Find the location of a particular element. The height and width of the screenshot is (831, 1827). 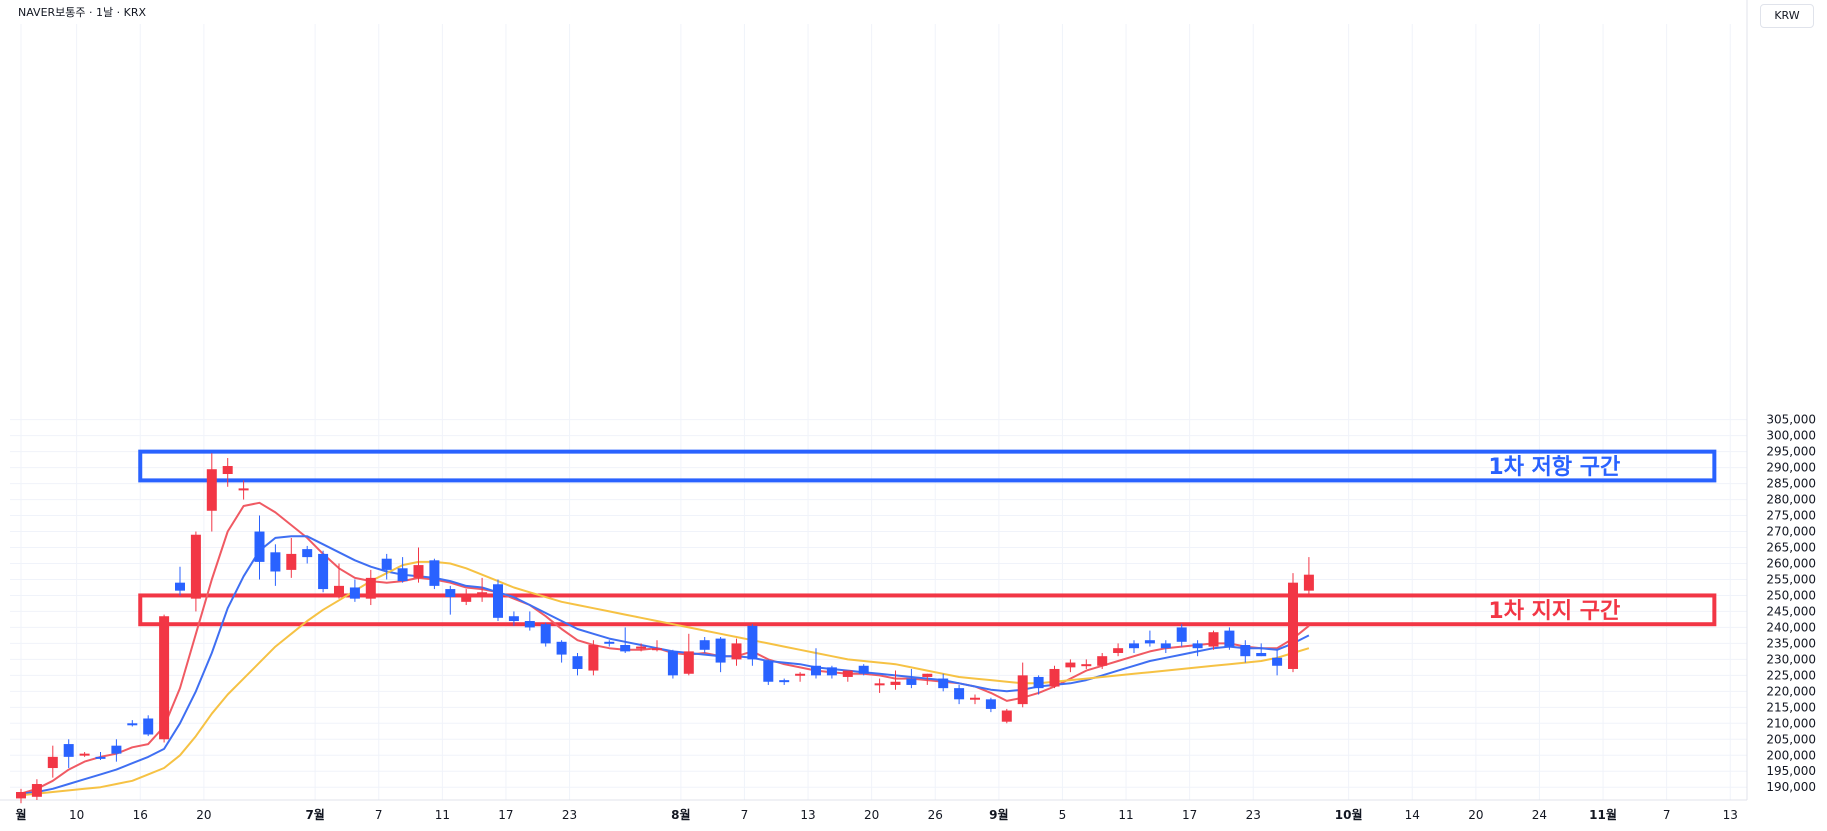

y-tick-label: 195,000 is located at coordinates (1791, 771).